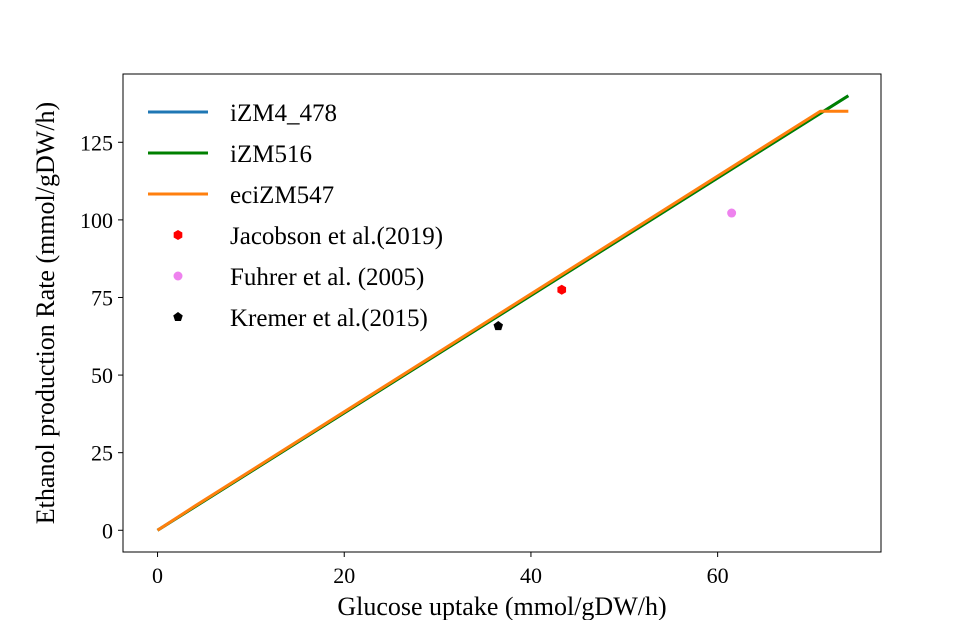 This screenshot has width=980, height=620. What do you see at coordinates (271, 154) in the screenshot?
I see `legend-label: iZM516` at bounding box center [271, 154].